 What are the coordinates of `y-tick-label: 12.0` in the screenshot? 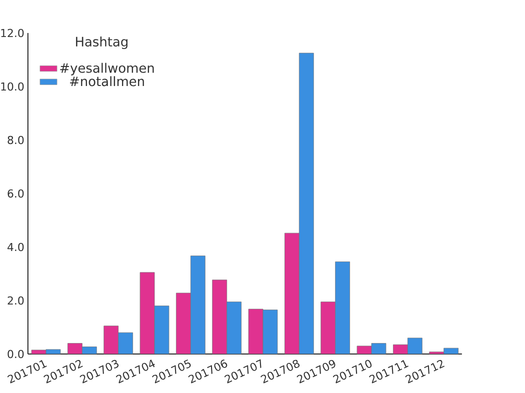 It's located at (12, 33).